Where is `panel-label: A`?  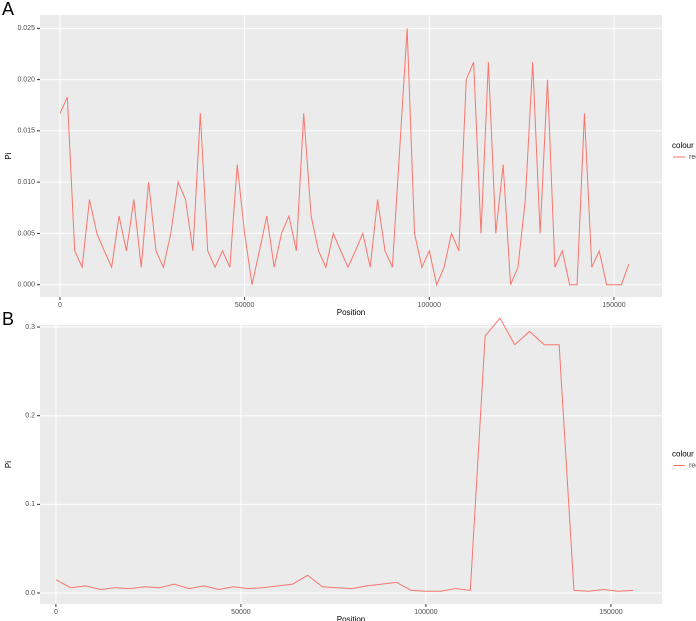
panel-label: A is located at coordinates (8, 9).